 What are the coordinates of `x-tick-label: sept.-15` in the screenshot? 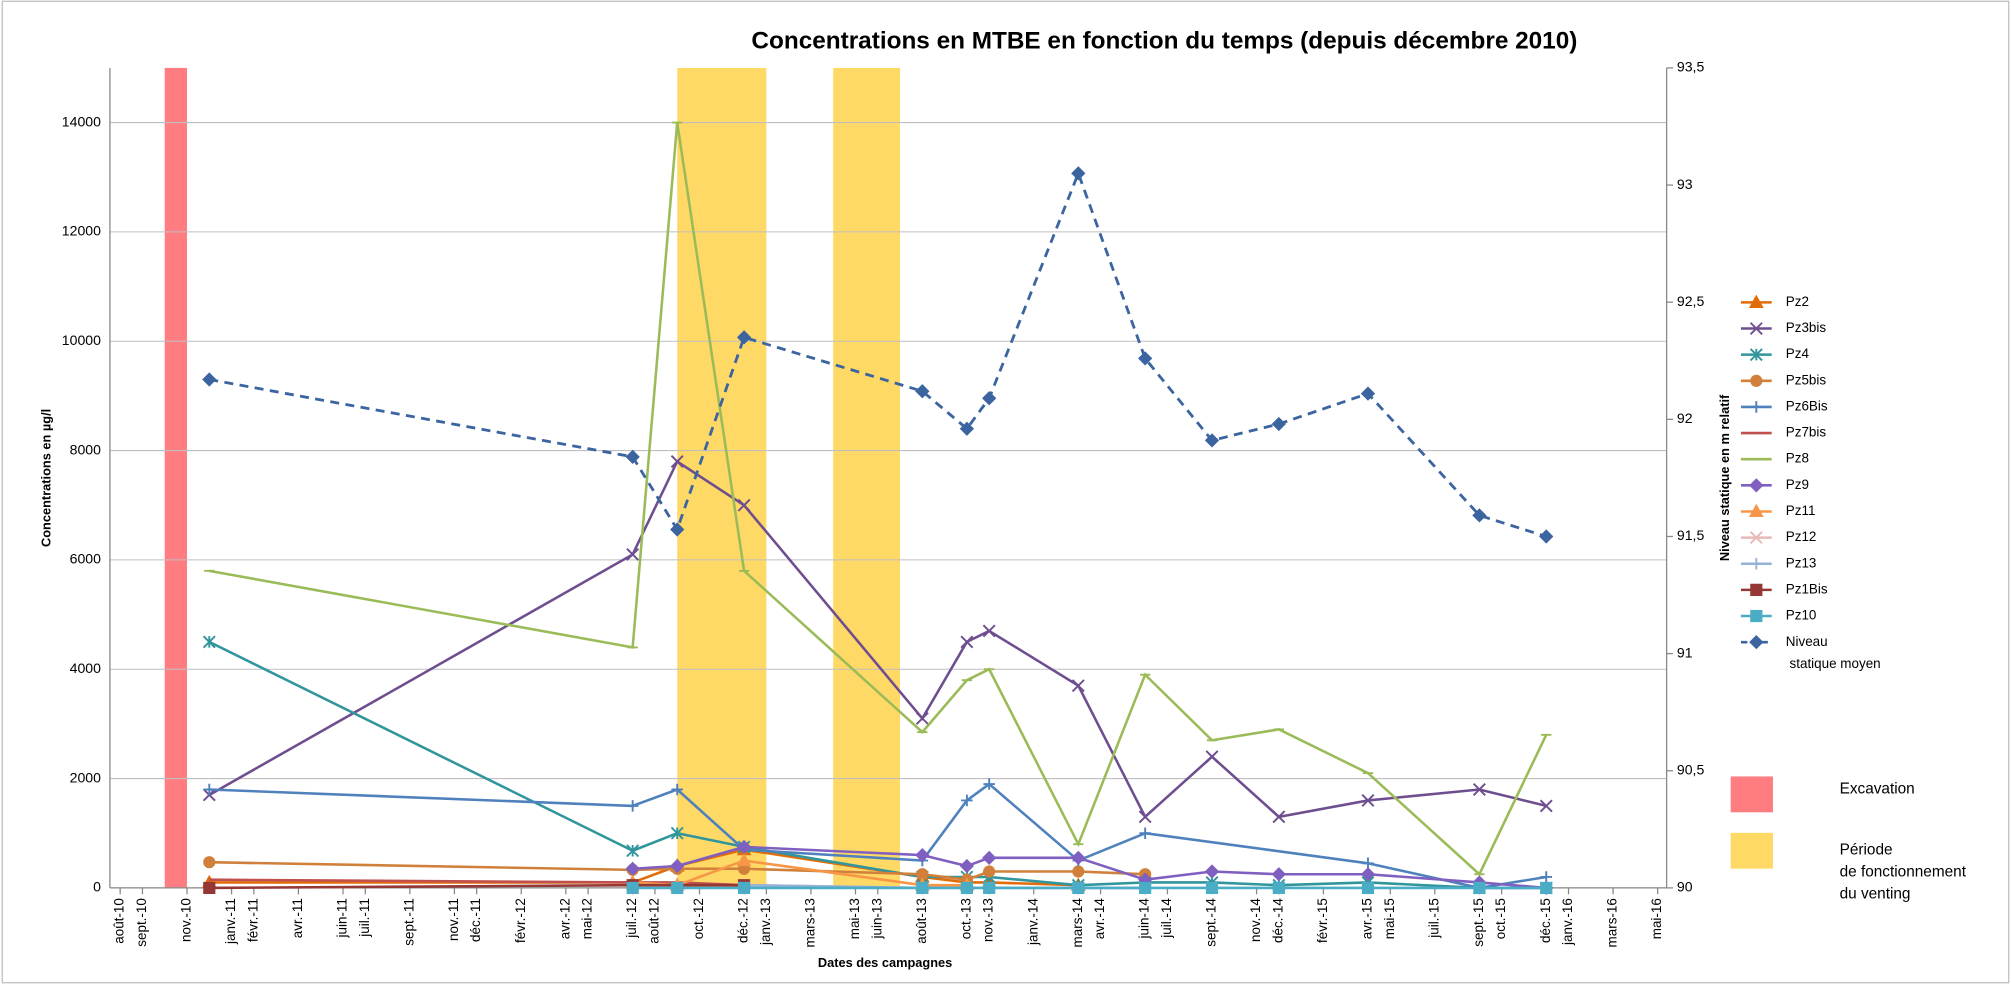 It's located at (1478, 922).